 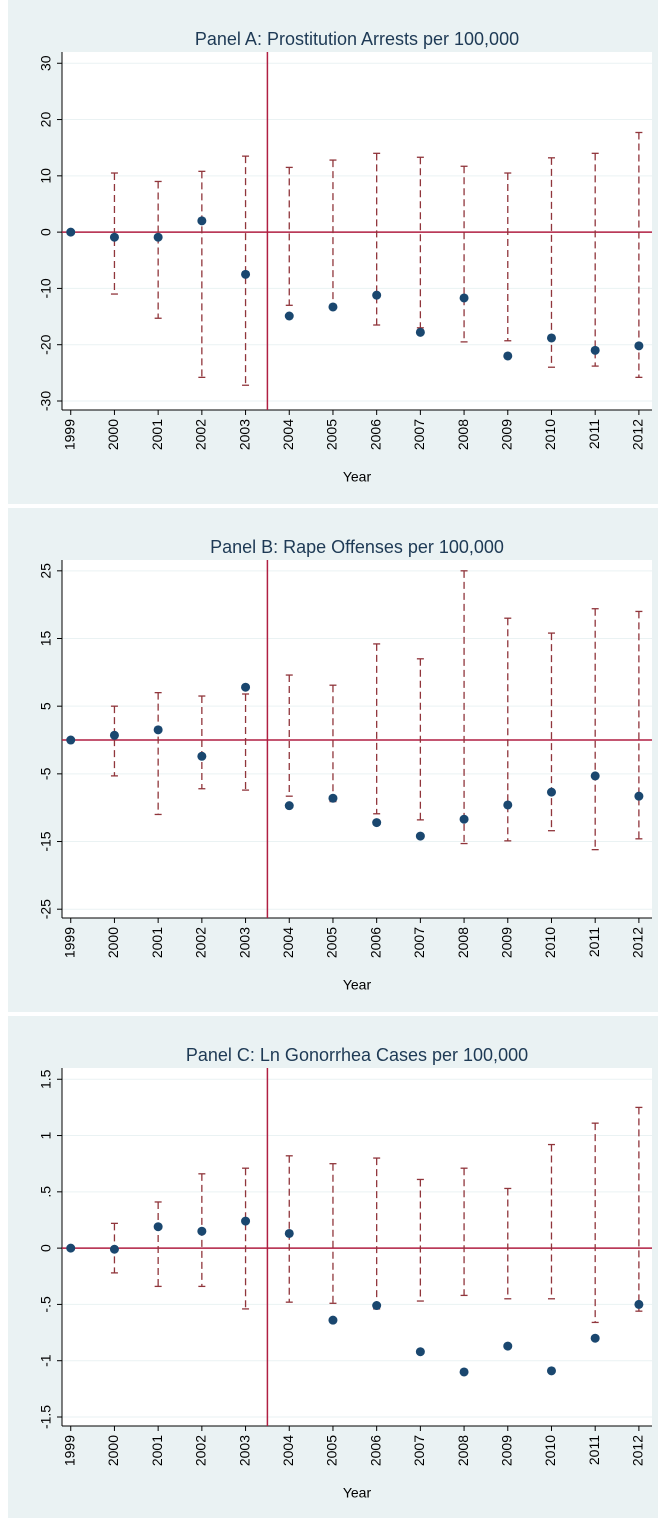 I want to click on y-tick-label: 20, so click(x=46, y=120).